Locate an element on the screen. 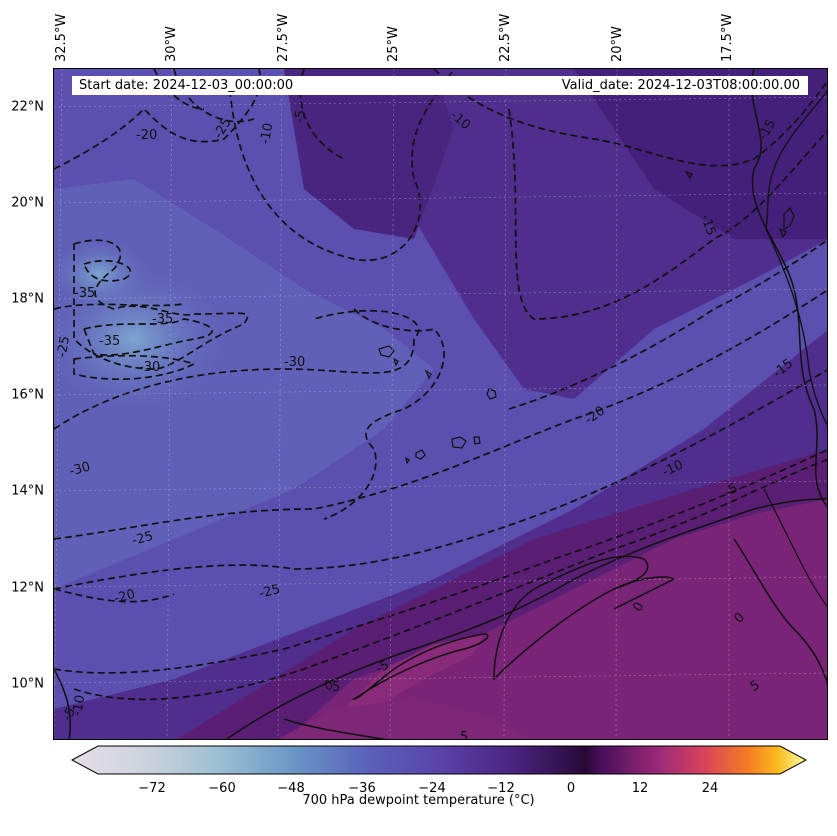 The image size is (837, 836). lon-label: 30°W is located at coordinates (171, 44).